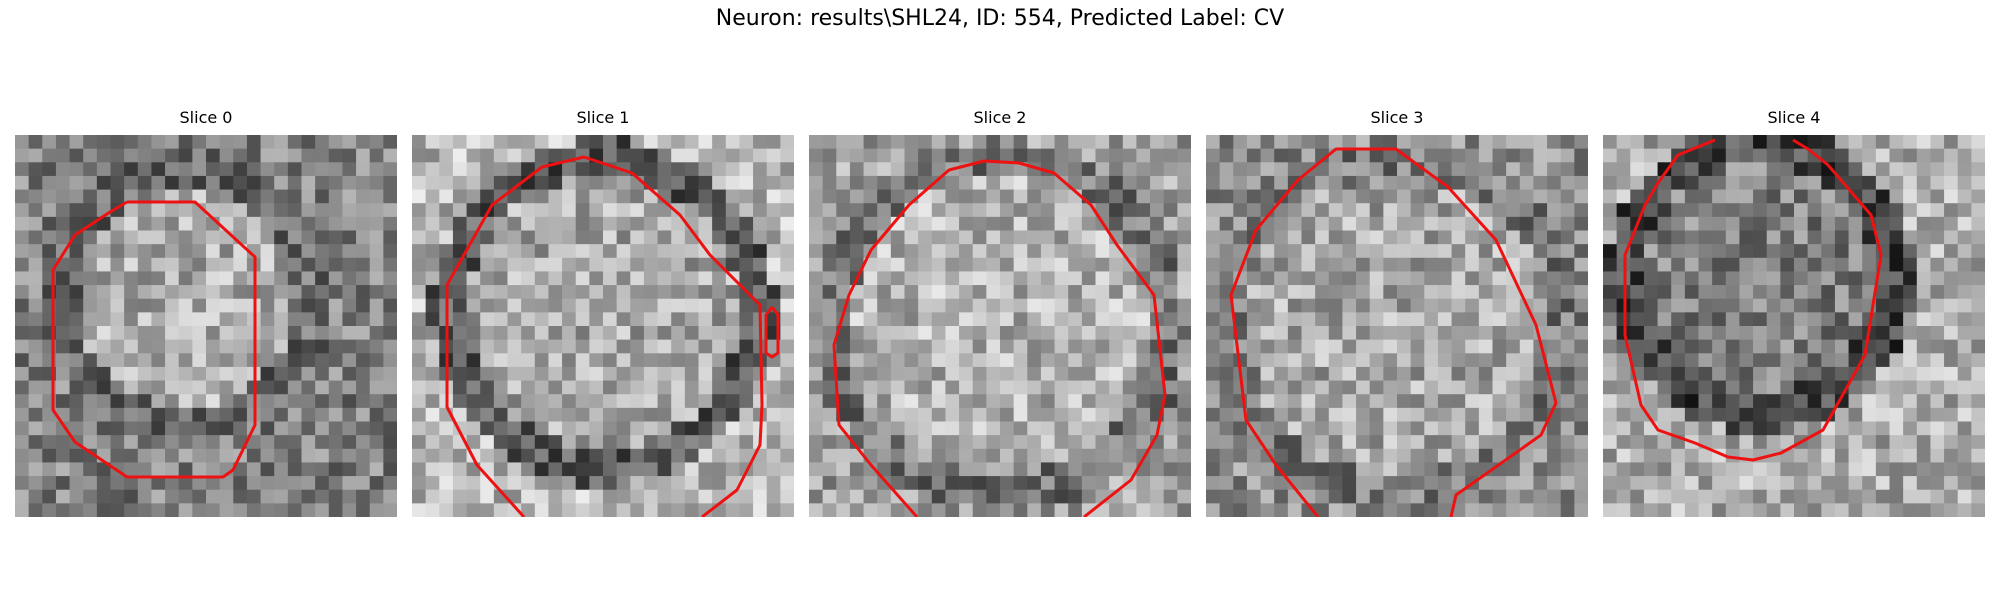 This screenshot has width=2000, height=600. I want to click on slice-1-pixel-grid, so click(603, 326).